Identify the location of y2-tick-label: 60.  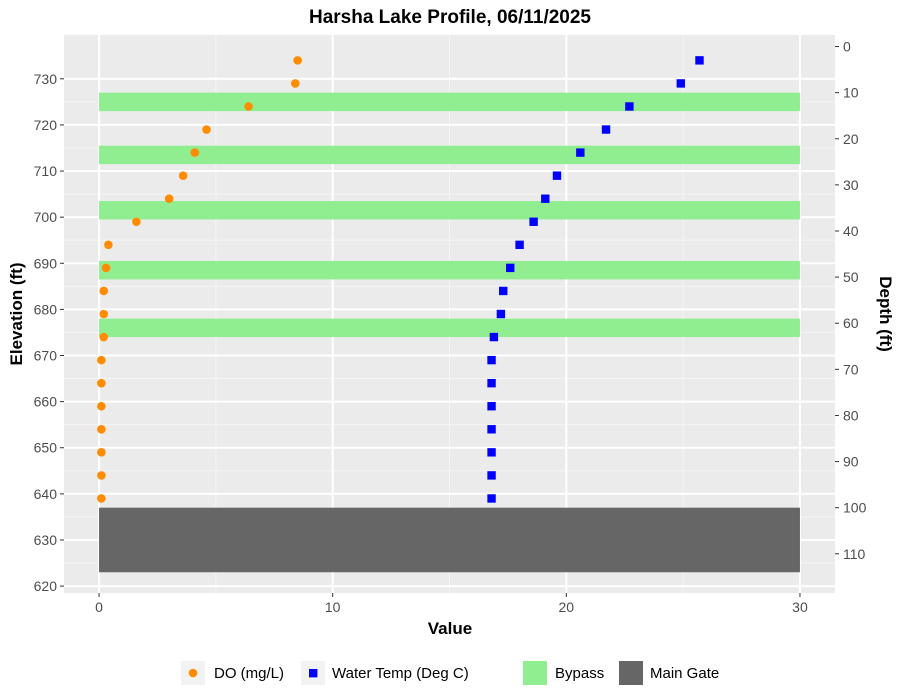
(851, 323).